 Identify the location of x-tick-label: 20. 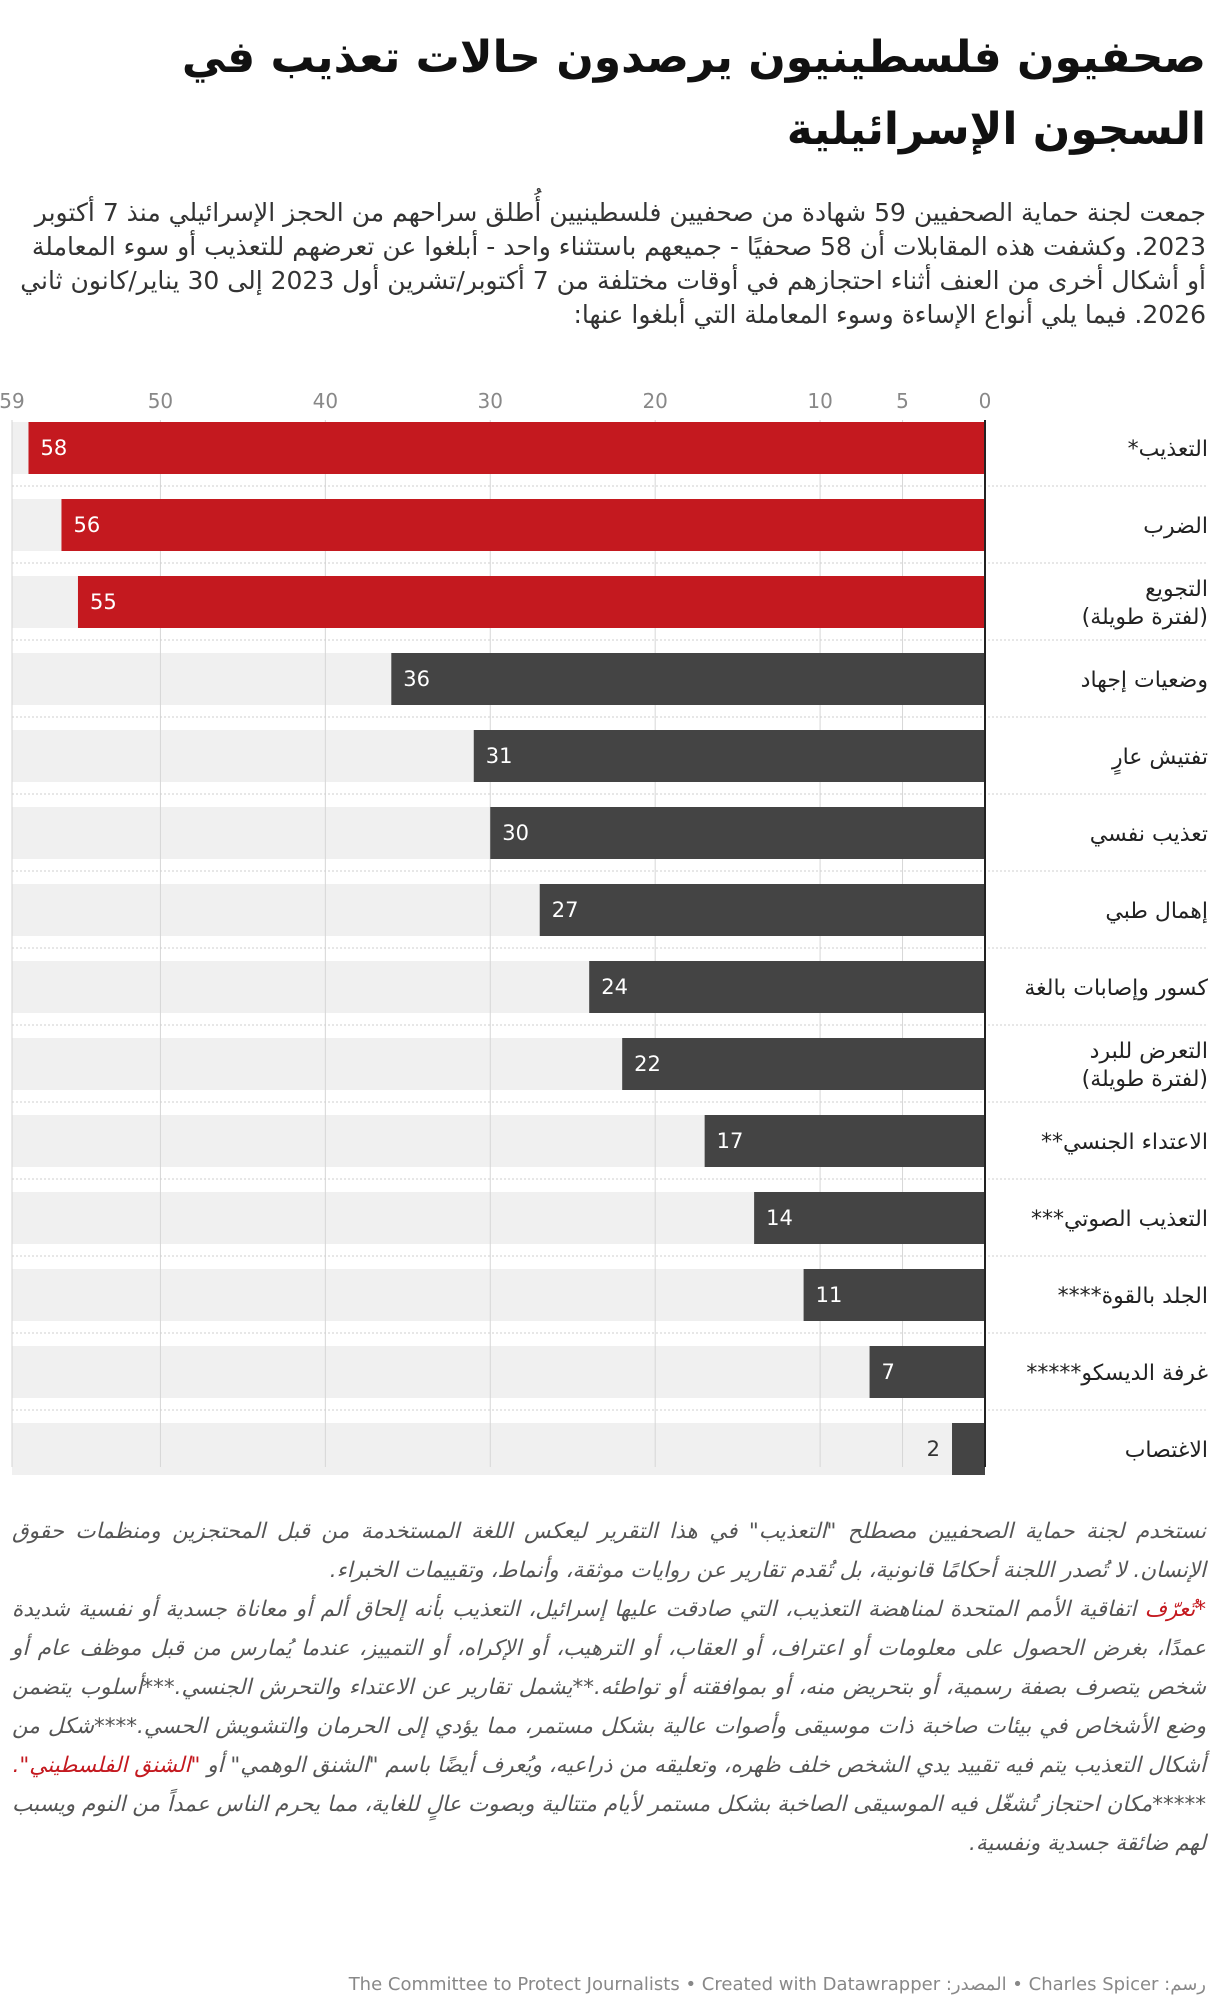
(654, 401).